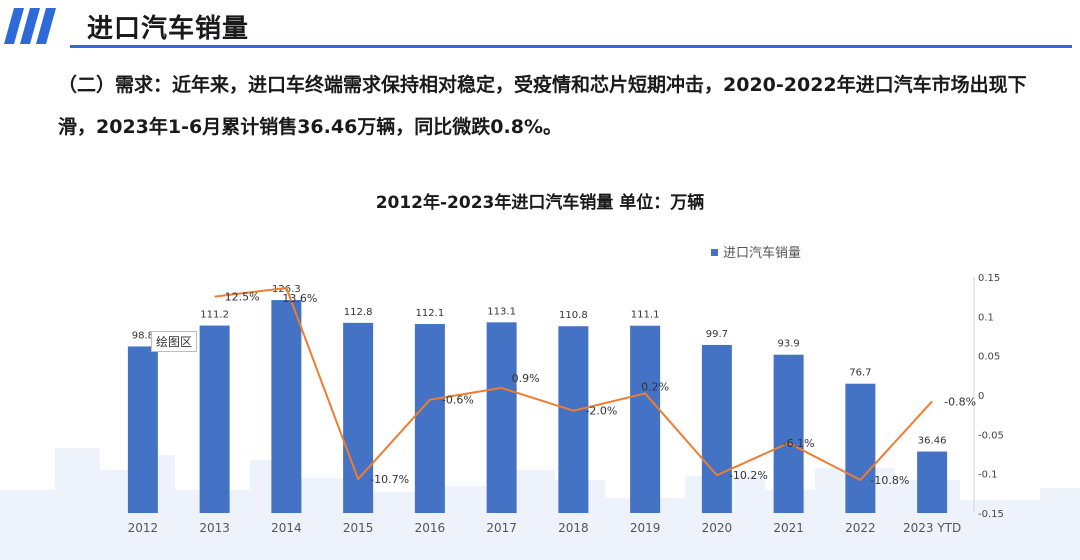 The width and height of the screenshot is (1080, 560). What do you see at coordinates (860, 448) in the screenshot?
I see `bar-2022` at bounding box center [860, 448].